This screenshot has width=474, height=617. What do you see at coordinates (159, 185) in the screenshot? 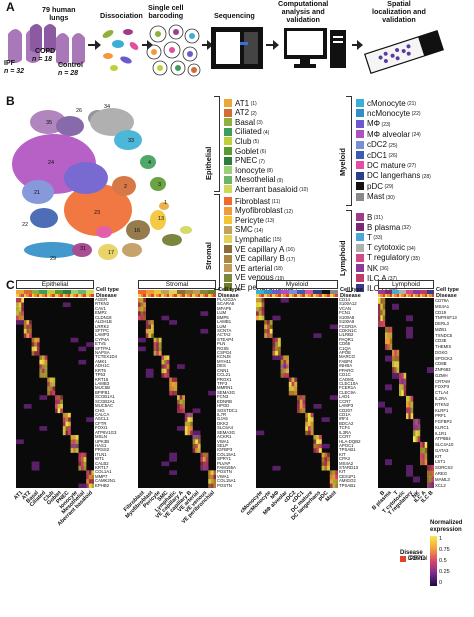
I see `svg-text: 3` at bounding box center [159, 185].